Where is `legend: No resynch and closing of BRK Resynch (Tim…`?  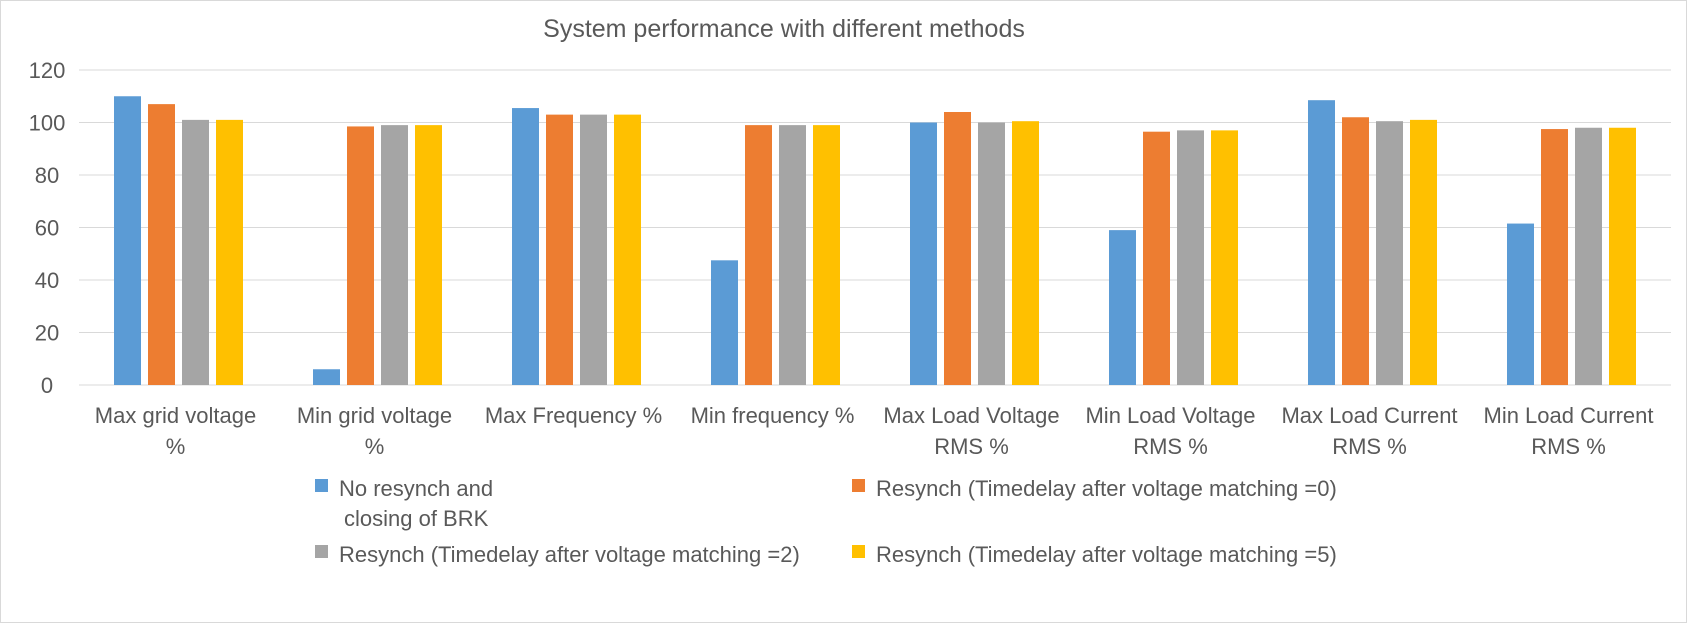 legend: No resynch and closing of BRK Resynch (Tim… is located at coordinates (826, 521).